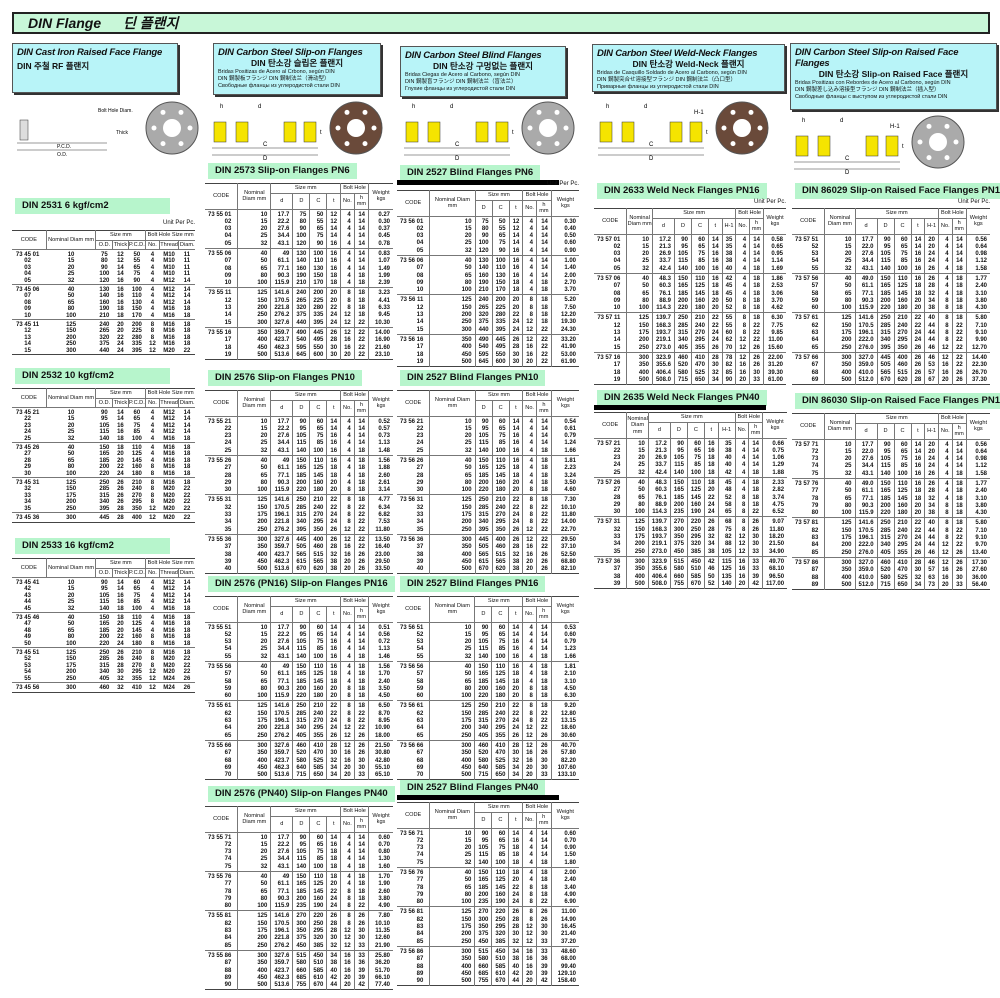  What do you see at coordinates (71, 315) in the screenshot?
I see `cell: 100` at bounding box center [71, 315].